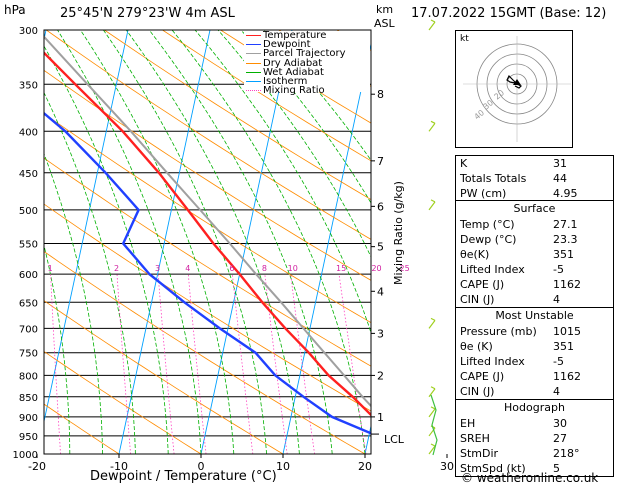 This screenshot has height=486, width=629. What do you see at coordinates (380, 333) in the screenshot?
I see `km-tick-label: 3` at bounding box center [380, 333].